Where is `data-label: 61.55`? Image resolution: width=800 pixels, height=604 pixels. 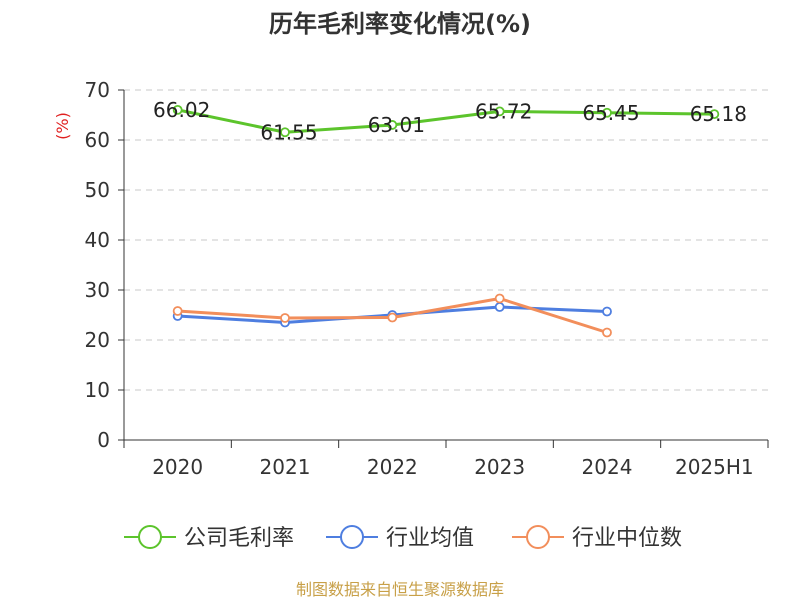 data-label: 61.55 is located at coordinates (288, 132).